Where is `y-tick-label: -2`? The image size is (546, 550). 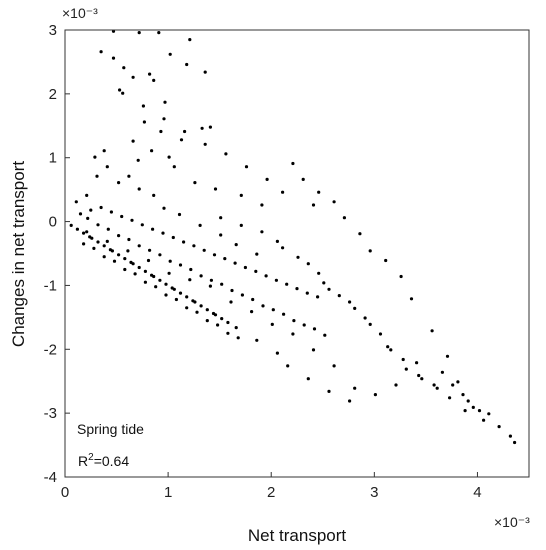 y-tick-label: -2 is located at coordinates (50, 349).